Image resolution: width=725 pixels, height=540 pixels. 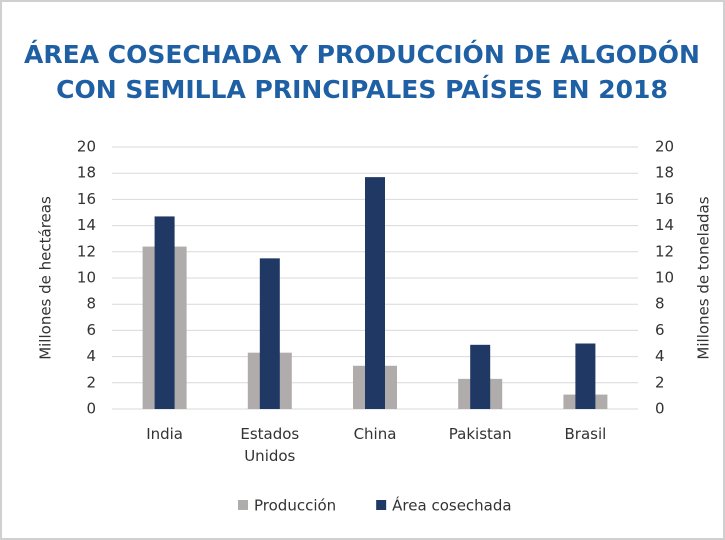 What do you see at coordinates (86, 173) in the screenshot?
I see `y-tick-label: 18` at bounding box center [86, 173].